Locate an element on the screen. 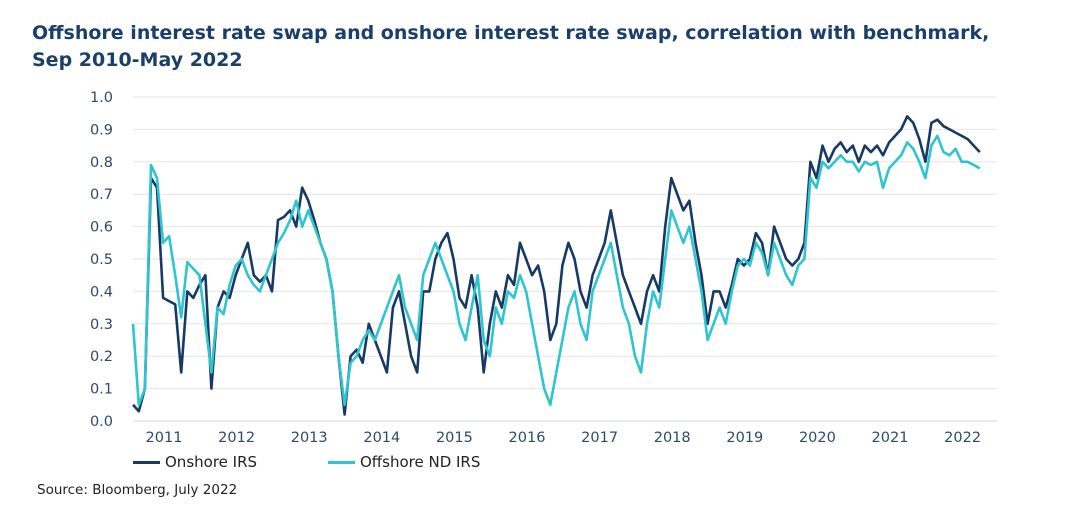  x-tick-label: 2020 is located at coordinates (817, 438).